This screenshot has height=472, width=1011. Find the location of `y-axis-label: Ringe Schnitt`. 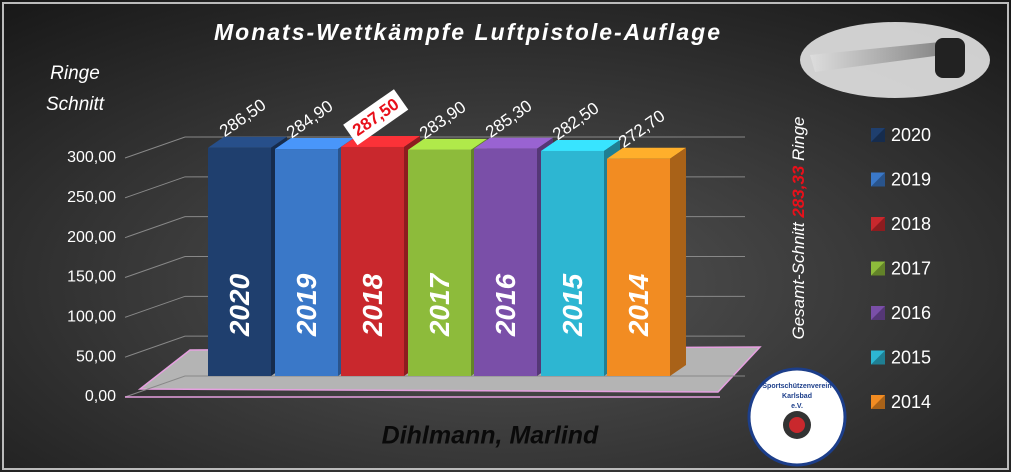

y-axis-label: Ringe Schnitt is located at coordinates (75, 89).